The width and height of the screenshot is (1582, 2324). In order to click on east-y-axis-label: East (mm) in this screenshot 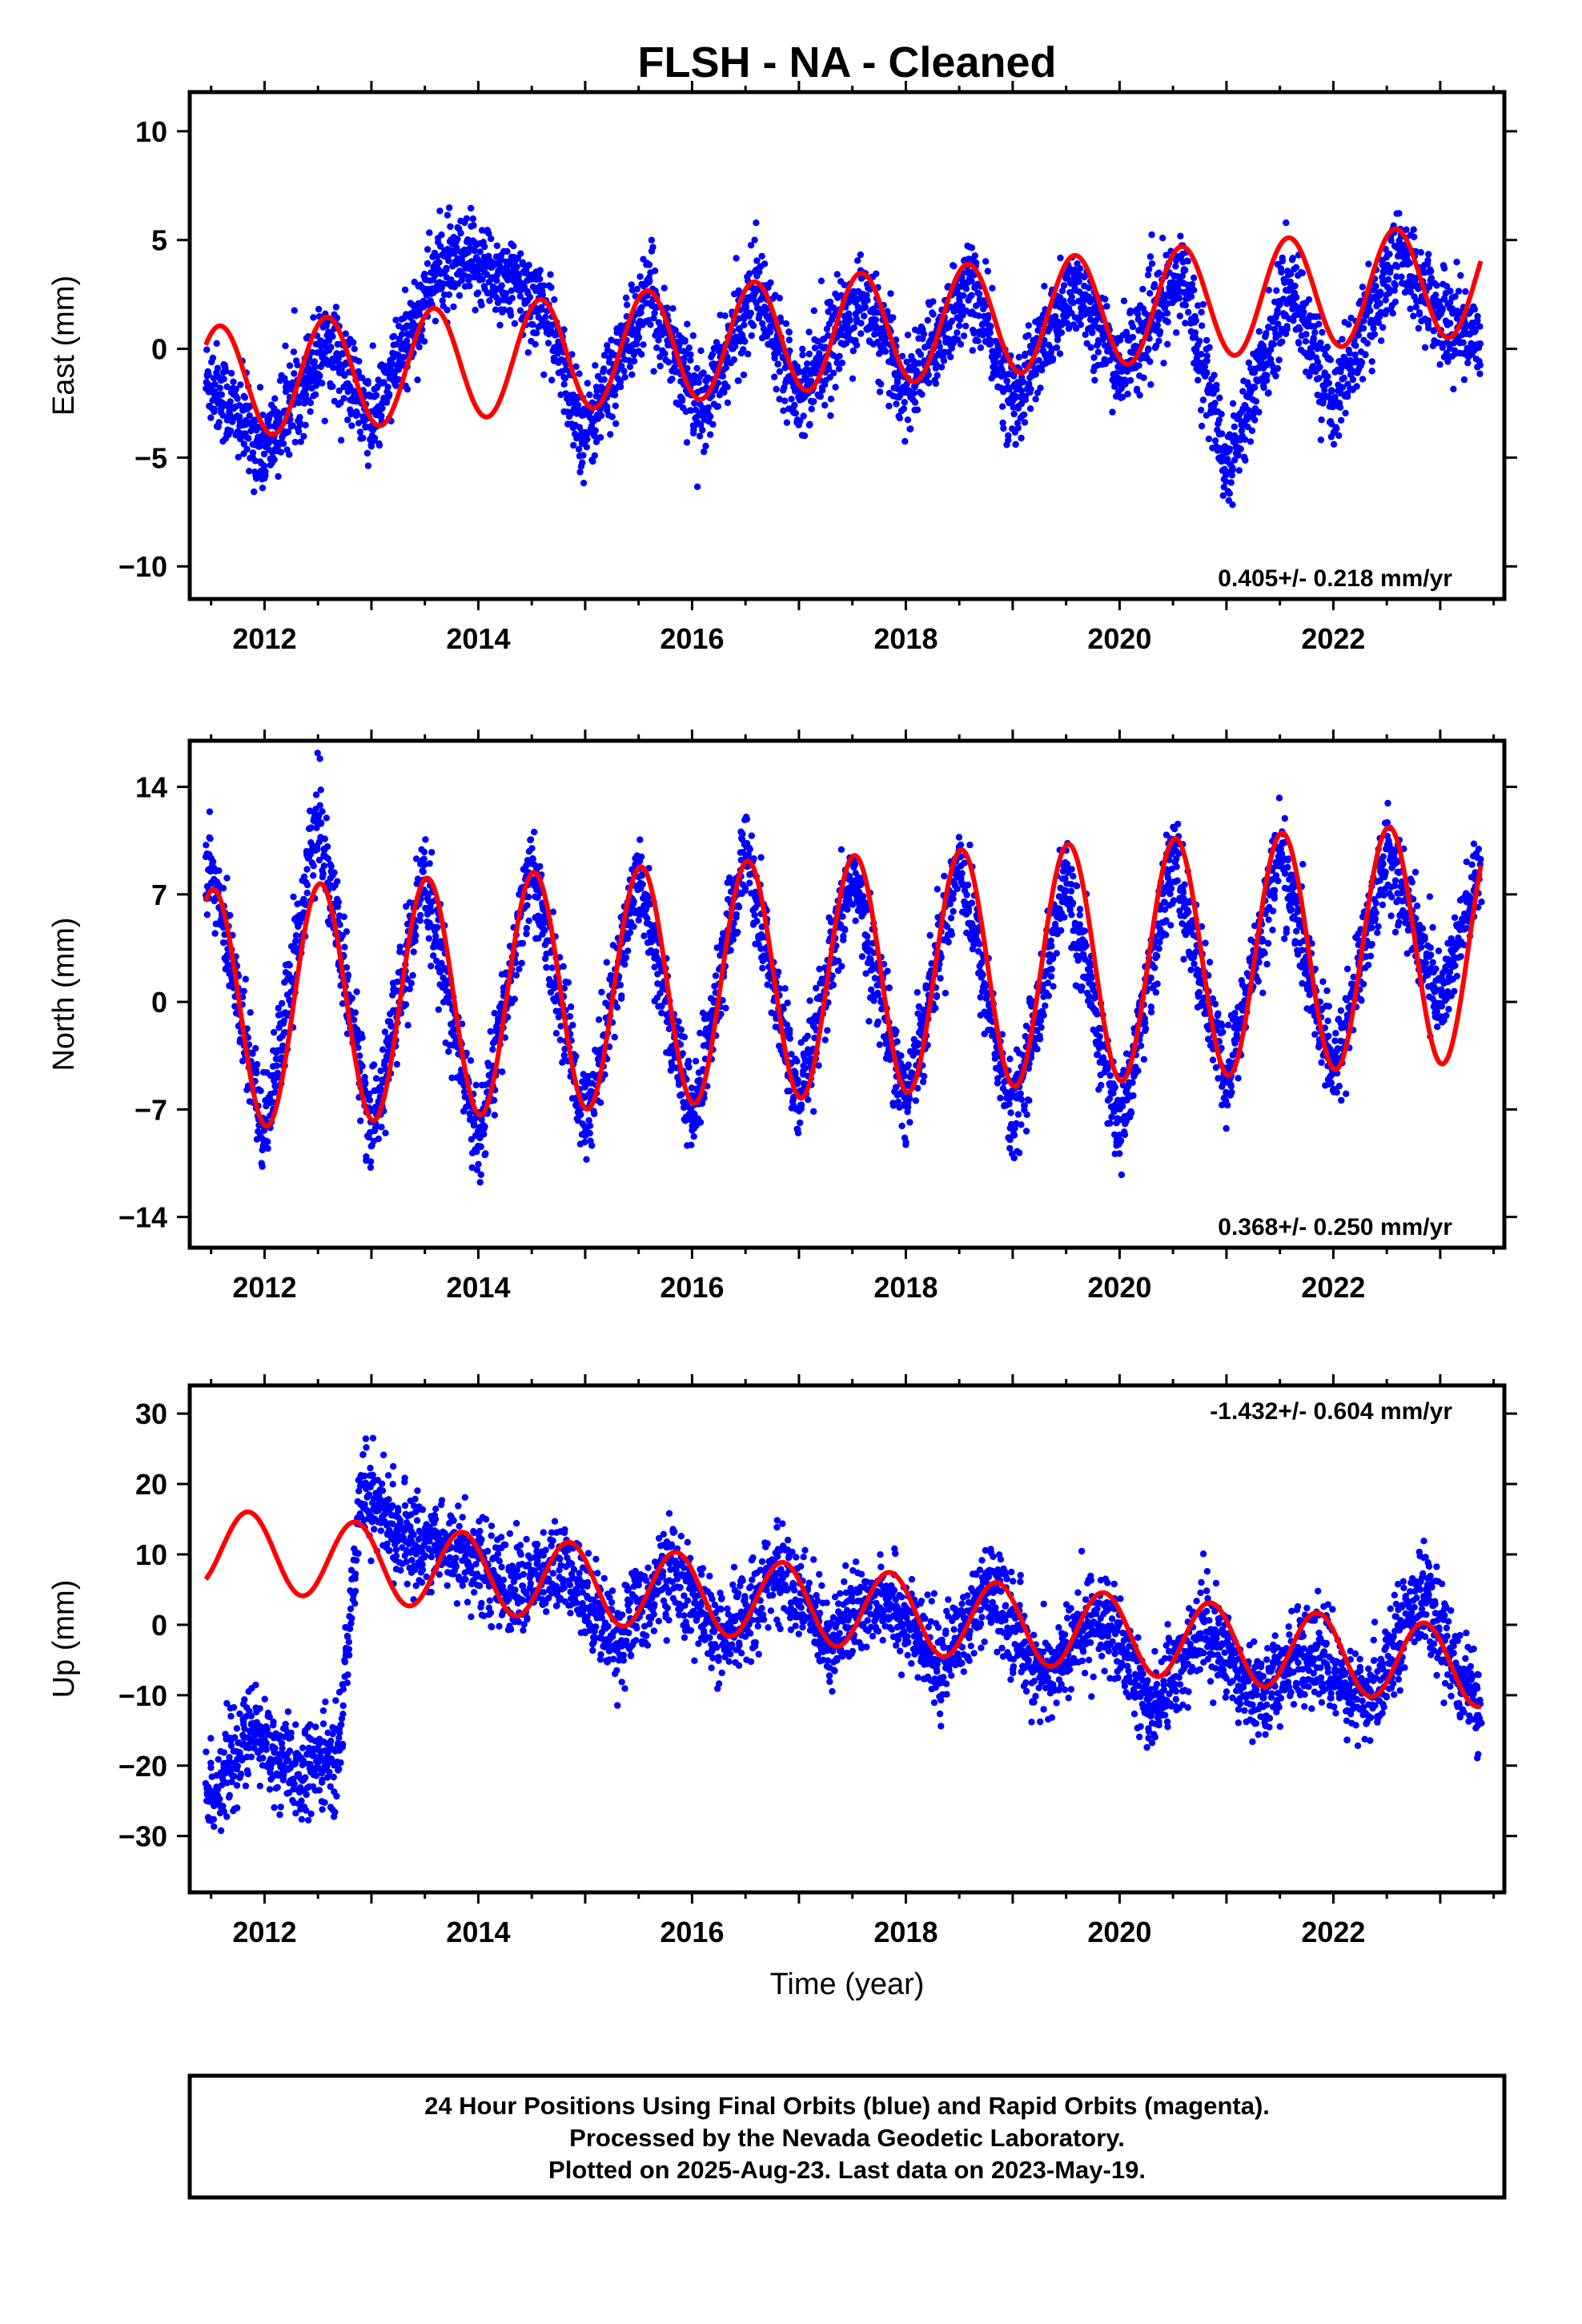, I will do `click(64, 345)`.